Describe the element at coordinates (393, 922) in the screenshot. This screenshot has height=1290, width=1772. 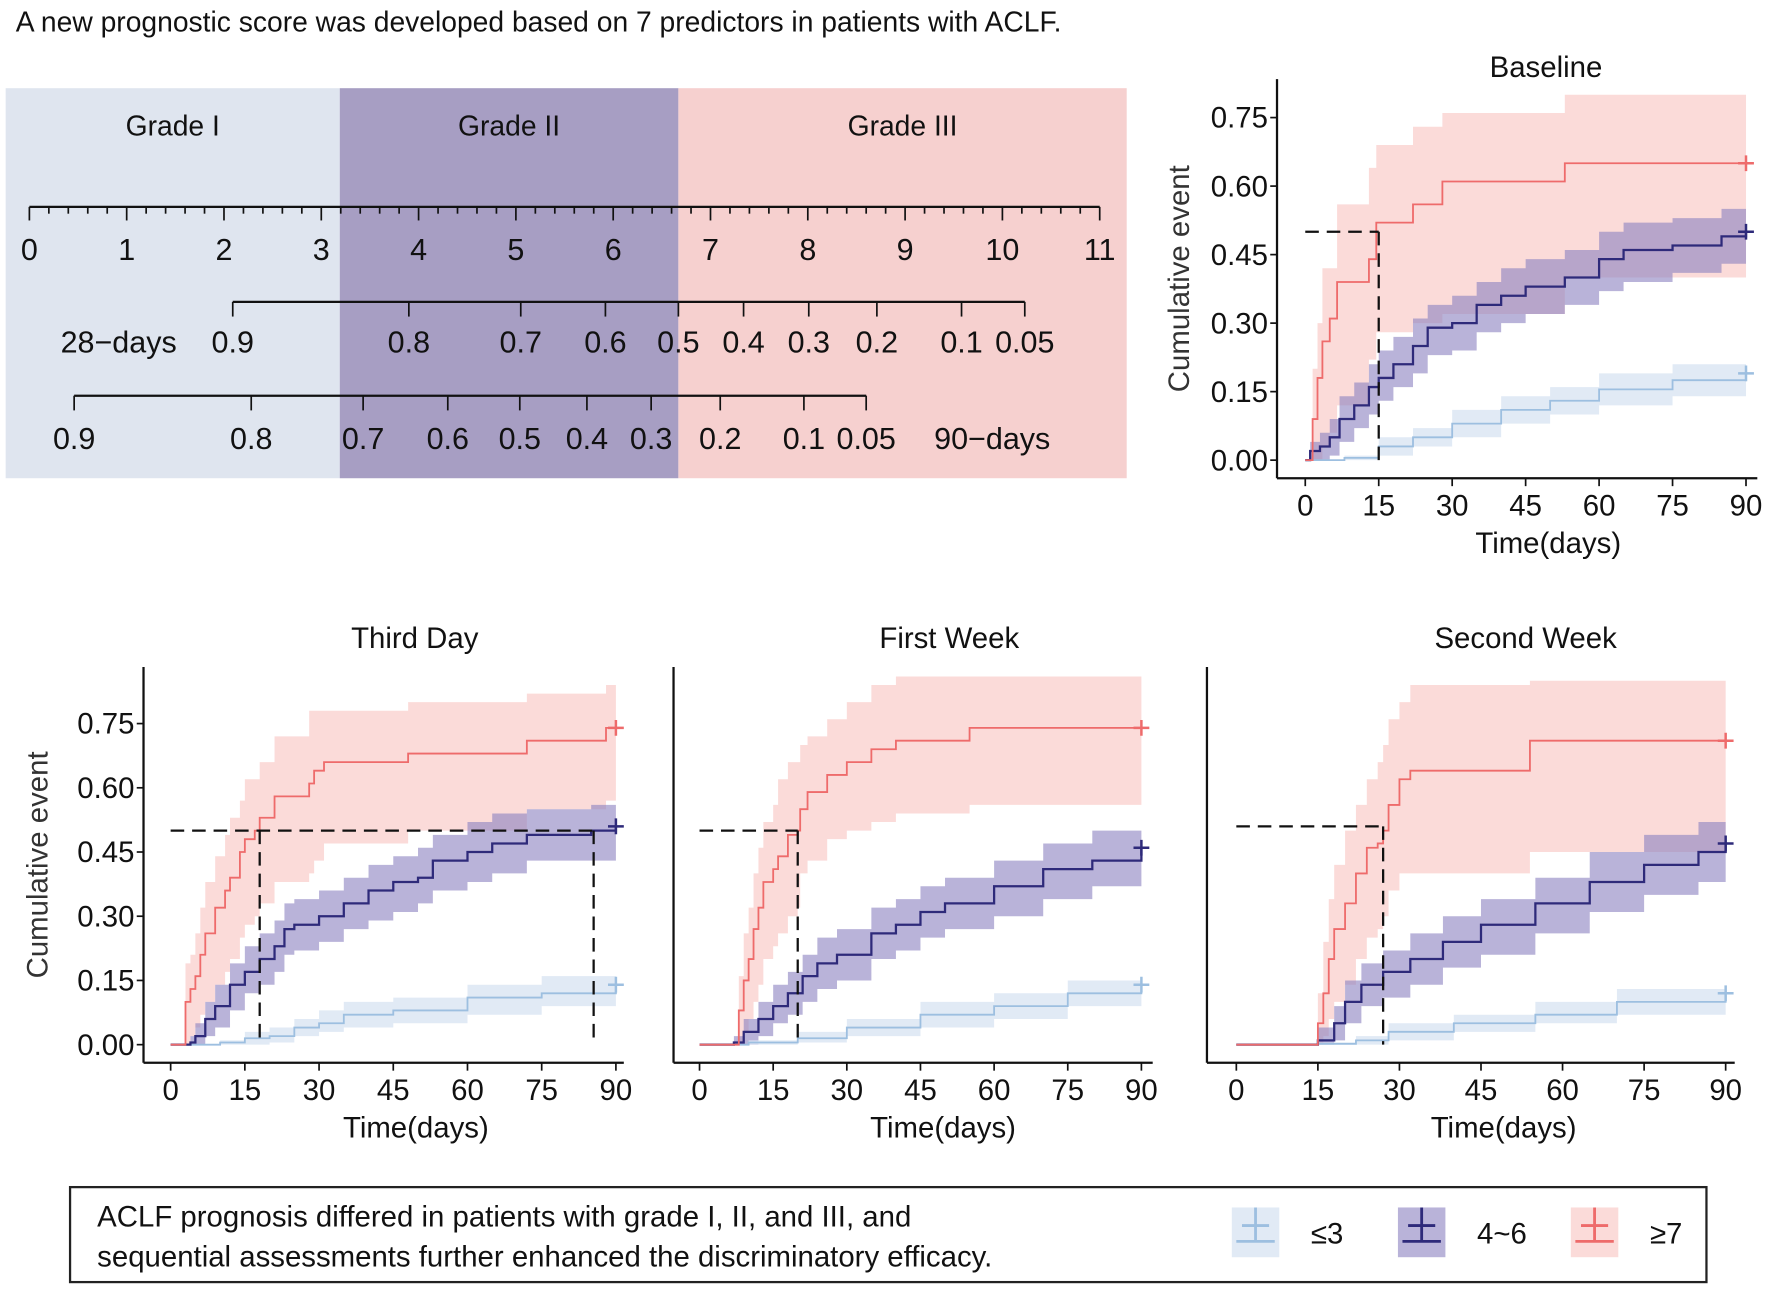
I see `ci-band-4to6` at that location.